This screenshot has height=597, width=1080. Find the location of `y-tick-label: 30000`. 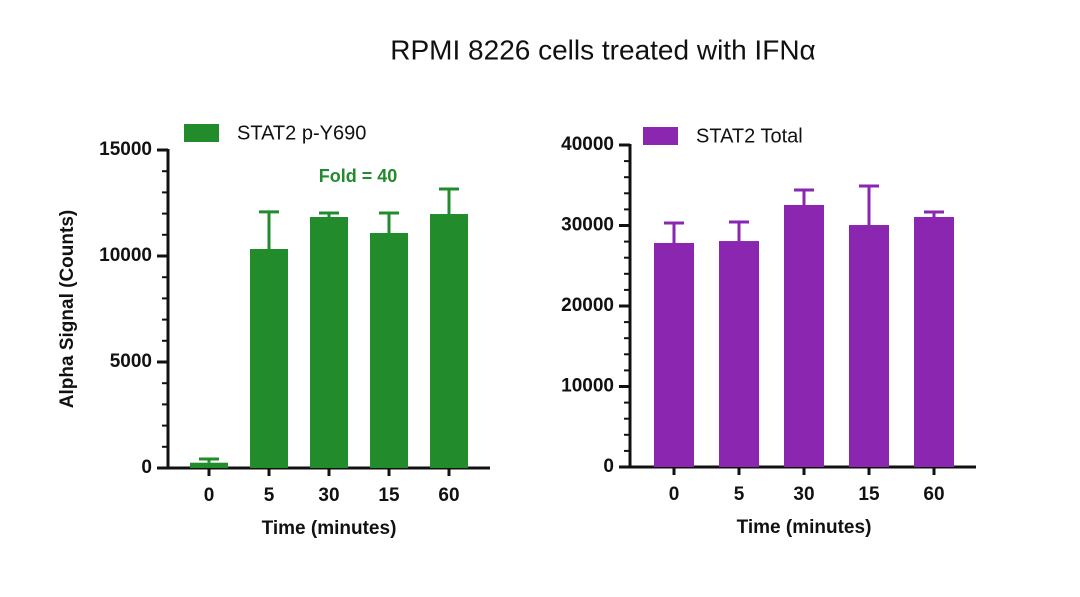

y-tick-label: 30000 is located at coordinates (587, 225).